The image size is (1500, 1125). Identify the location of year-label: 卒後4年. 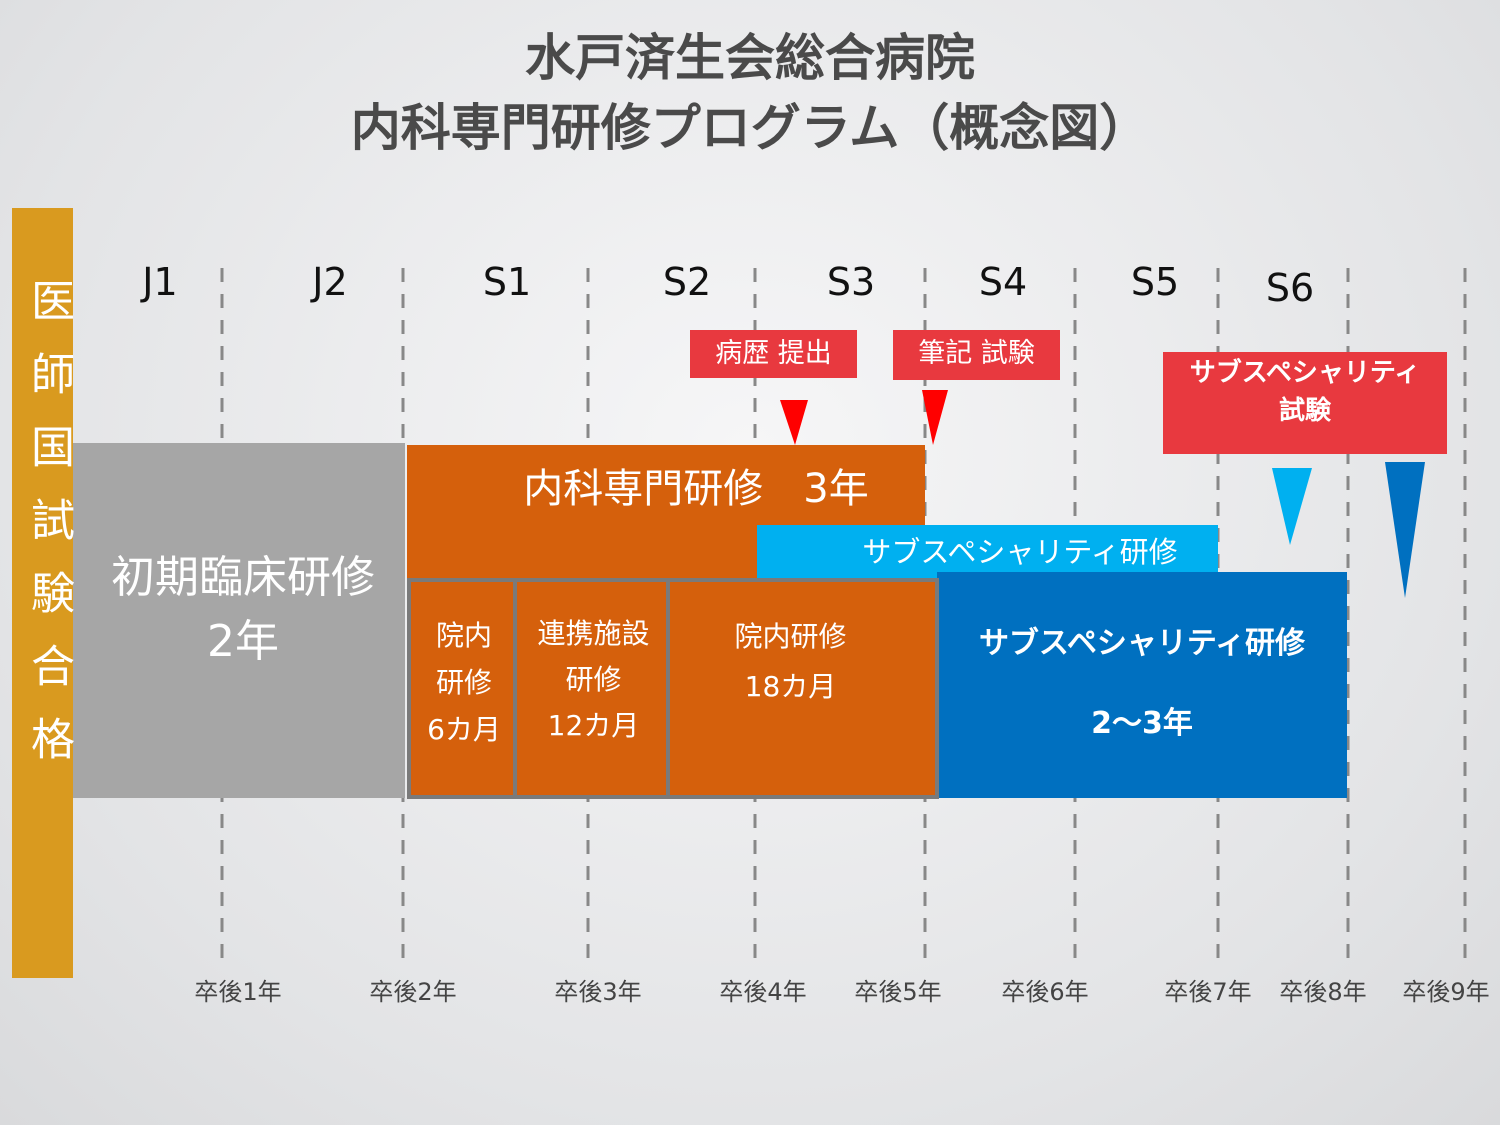
(763, 992).